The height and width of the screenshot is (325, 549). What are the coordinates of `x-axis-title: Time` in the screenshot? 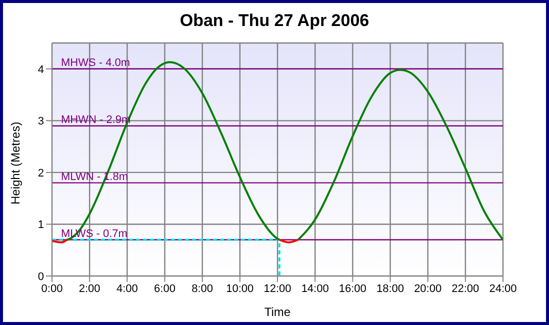 It's located at (277, 312).